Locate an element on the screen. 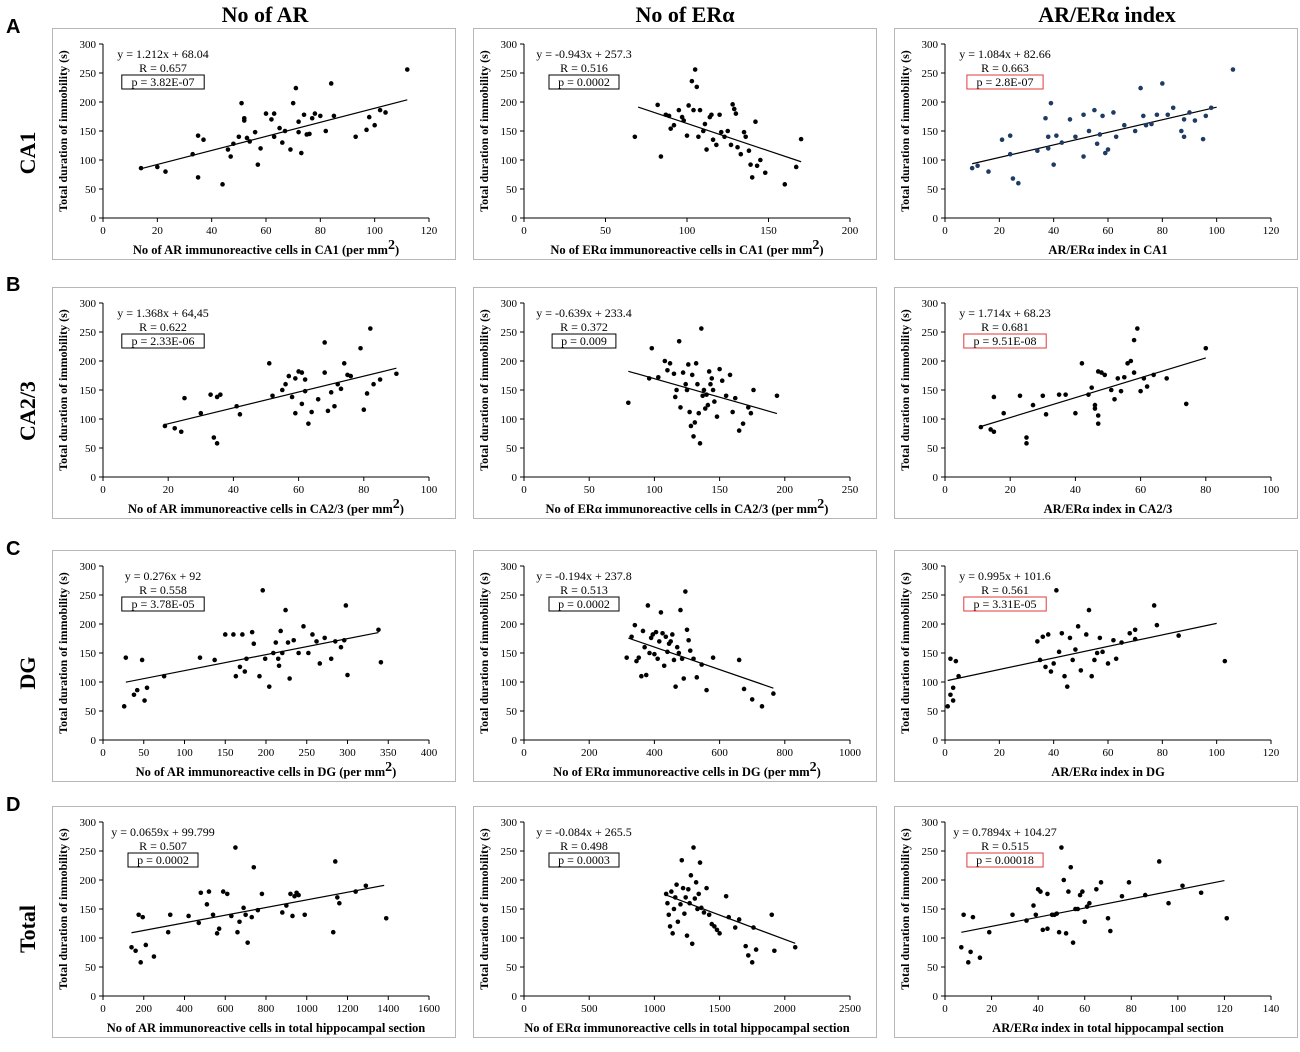  regression-equation: y = 1.212x + 68.04 is located at coordinates (163, 54).